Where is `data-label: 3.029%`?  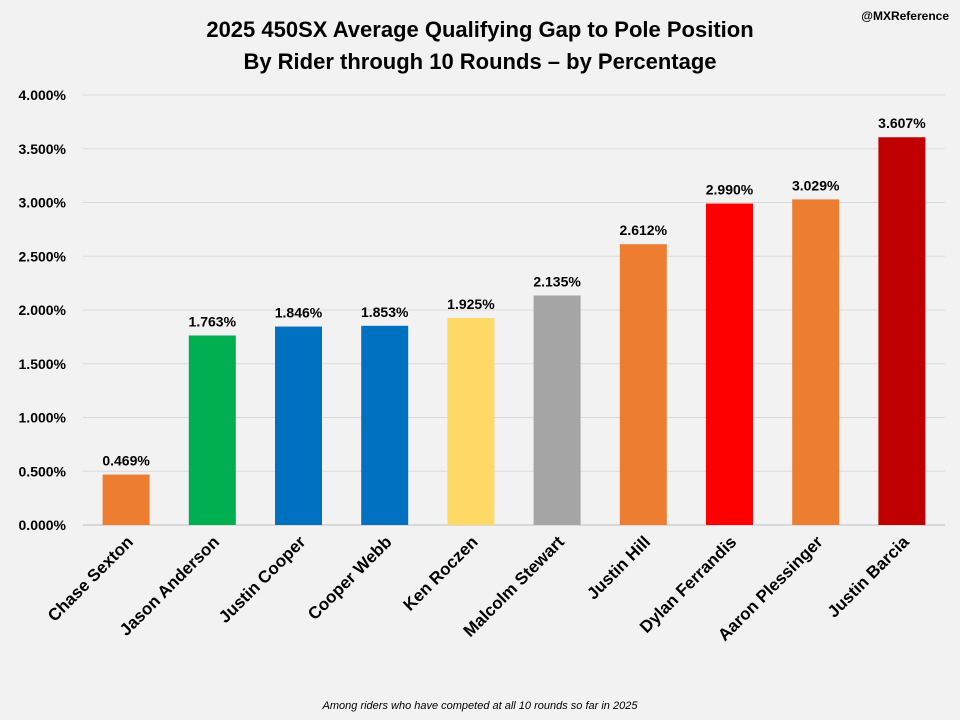 data-label: 3.029% is located at coordinates (816, 185).